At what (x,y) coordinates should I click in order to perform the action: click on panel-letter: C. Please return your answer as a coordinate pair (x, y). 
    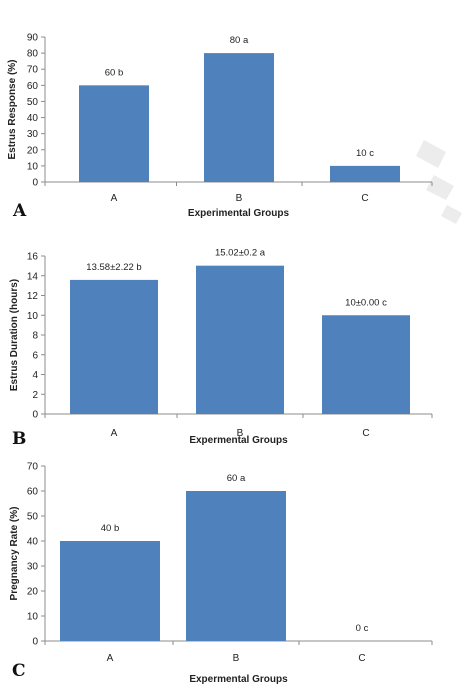
    Looking at the image, I should click on (19, 671).